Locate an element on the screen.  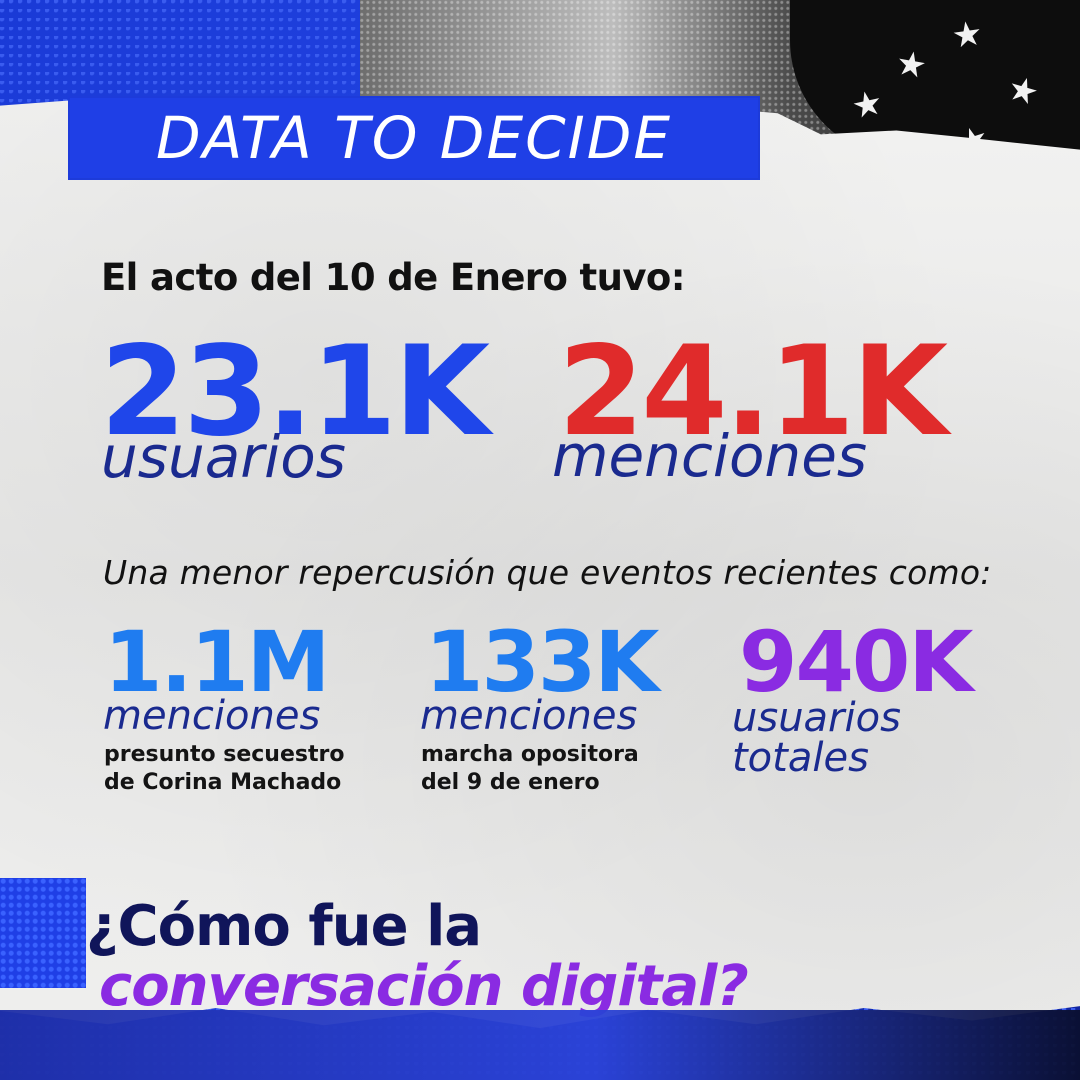
secondary-stat-2-unit: menciones is located at coordinates (529, 716).